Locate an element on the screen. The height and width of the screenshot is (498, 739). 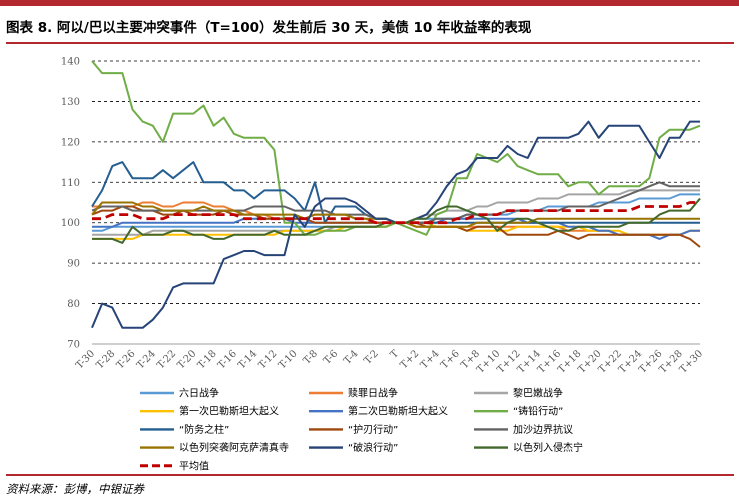
x-tick-label: T+4 is located at coordinates (430, 359).